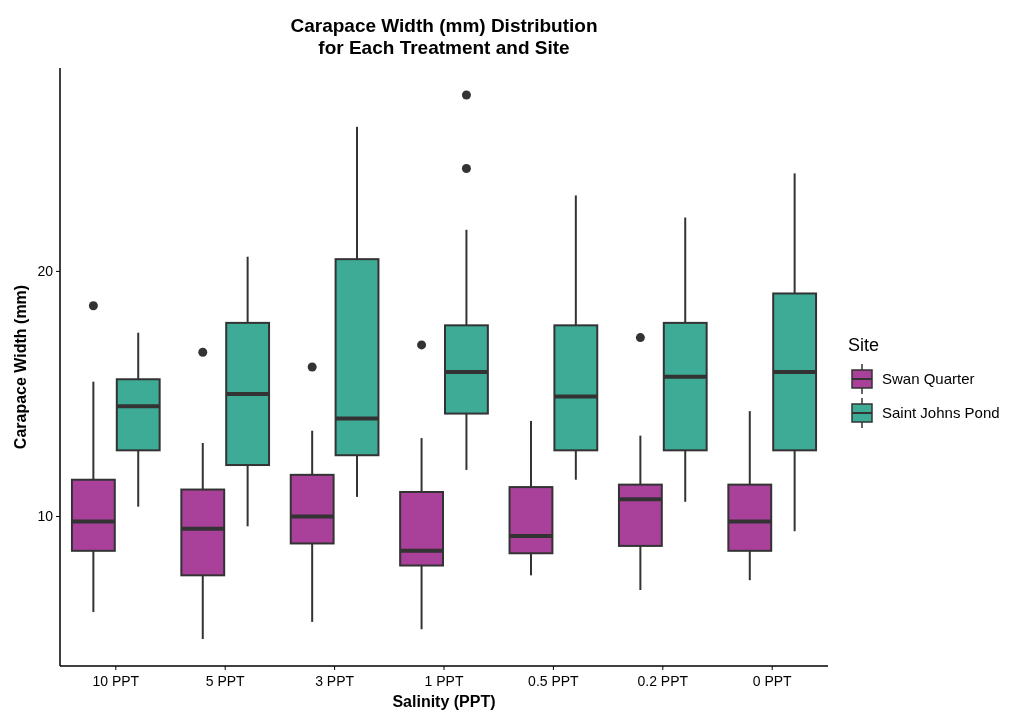  Describe the element at coordinates (928, 379) in the screenshot. I see `legend-label: Swan Quarter` at that location.